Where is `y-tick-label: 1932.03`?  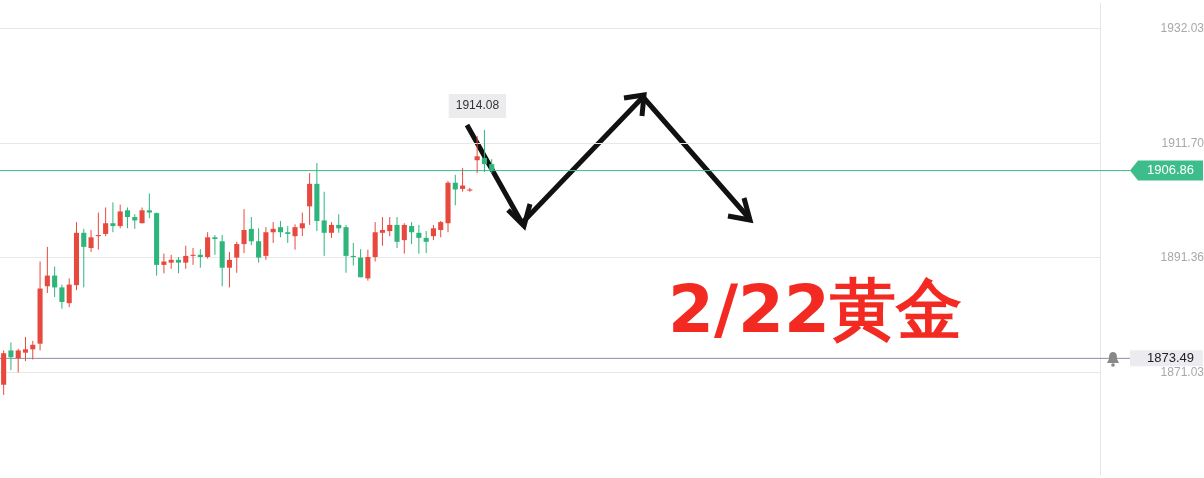
y-tick-label: 1932.03 is located at coordinates (1182, 28).